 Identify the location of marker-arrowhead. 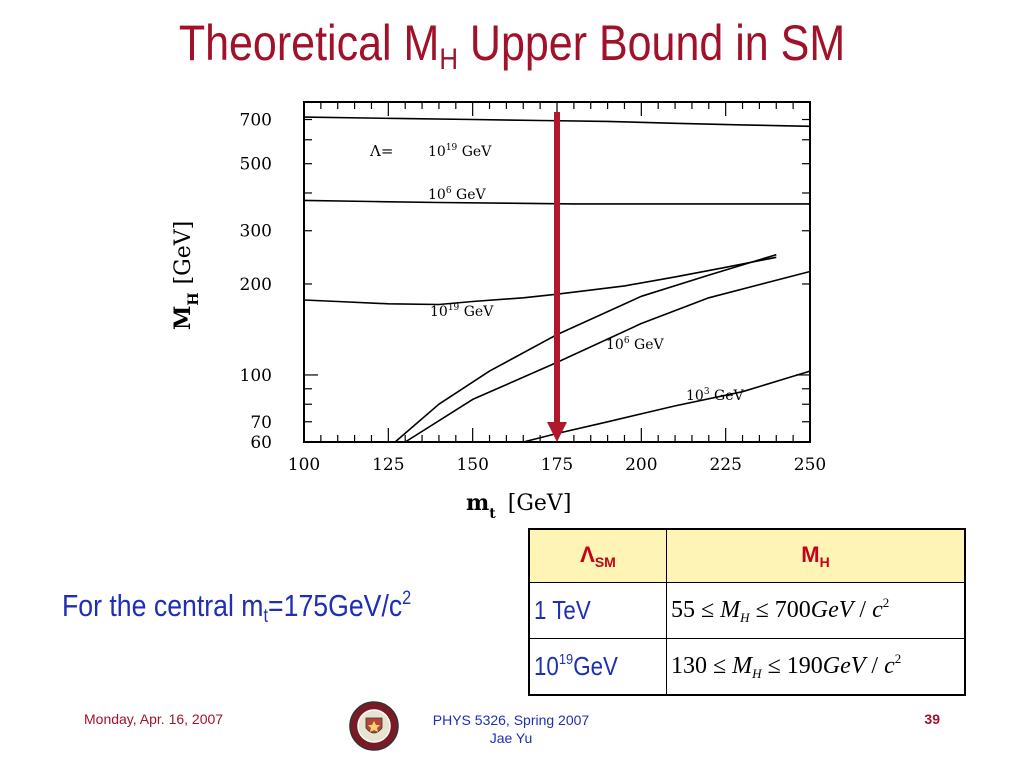
(557, 432).